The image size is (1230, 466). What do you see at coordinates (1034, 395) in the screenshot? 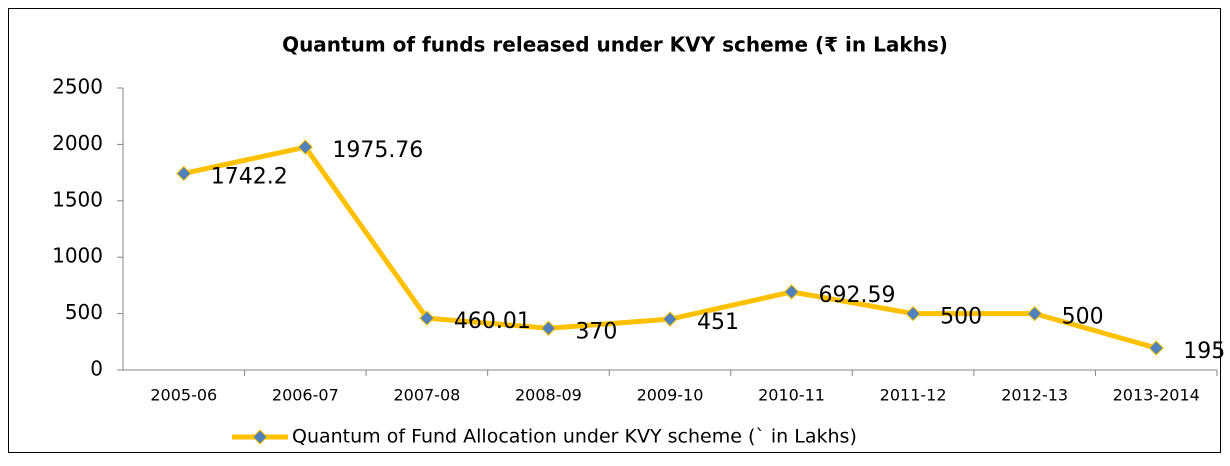
I see `x-tick-label: 2012-13` at bounding box center [1034, 395].